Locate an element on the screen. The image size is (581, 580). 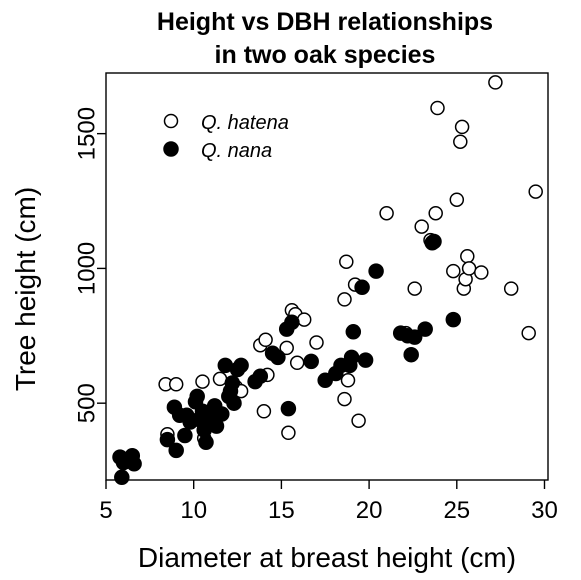
x-tick-label: 20 is located at coordinates (369, 510).